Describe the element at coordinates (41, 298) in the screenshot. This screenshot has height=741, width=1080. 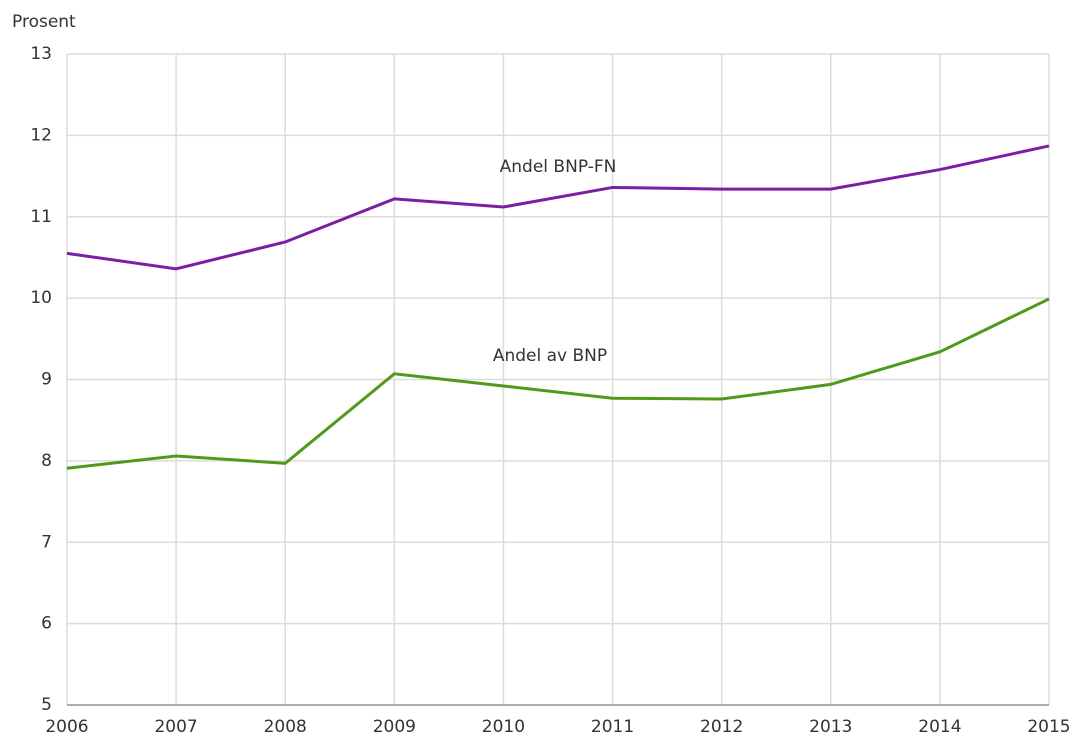
I see `y-tick-label: 10` at that location.